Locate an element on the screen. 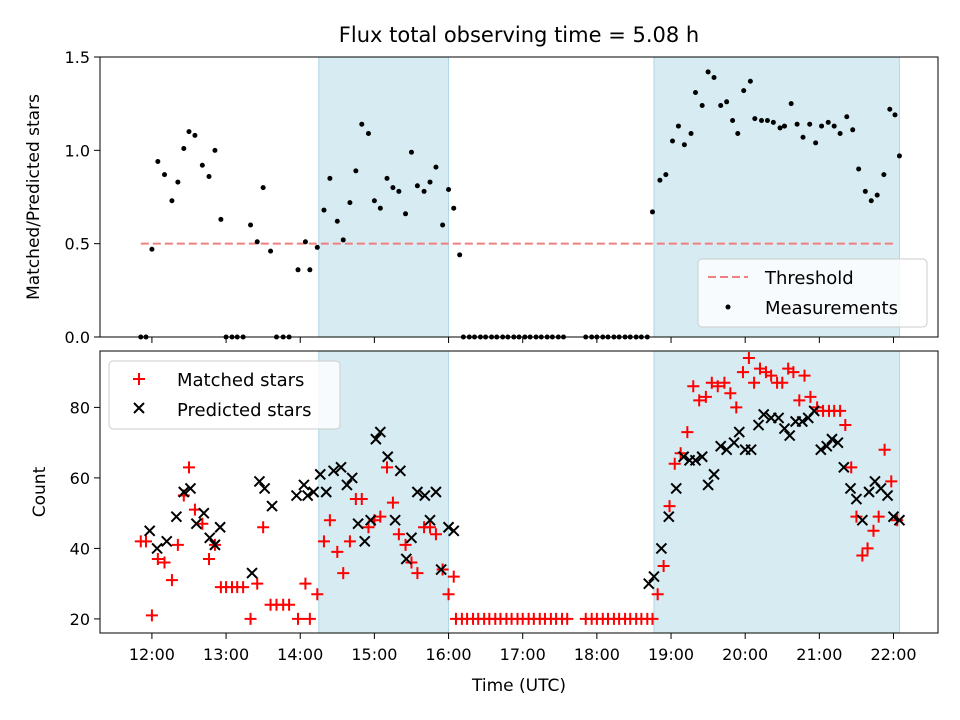  x-tick-label: 14:00 is located at coordinates (300, 654).